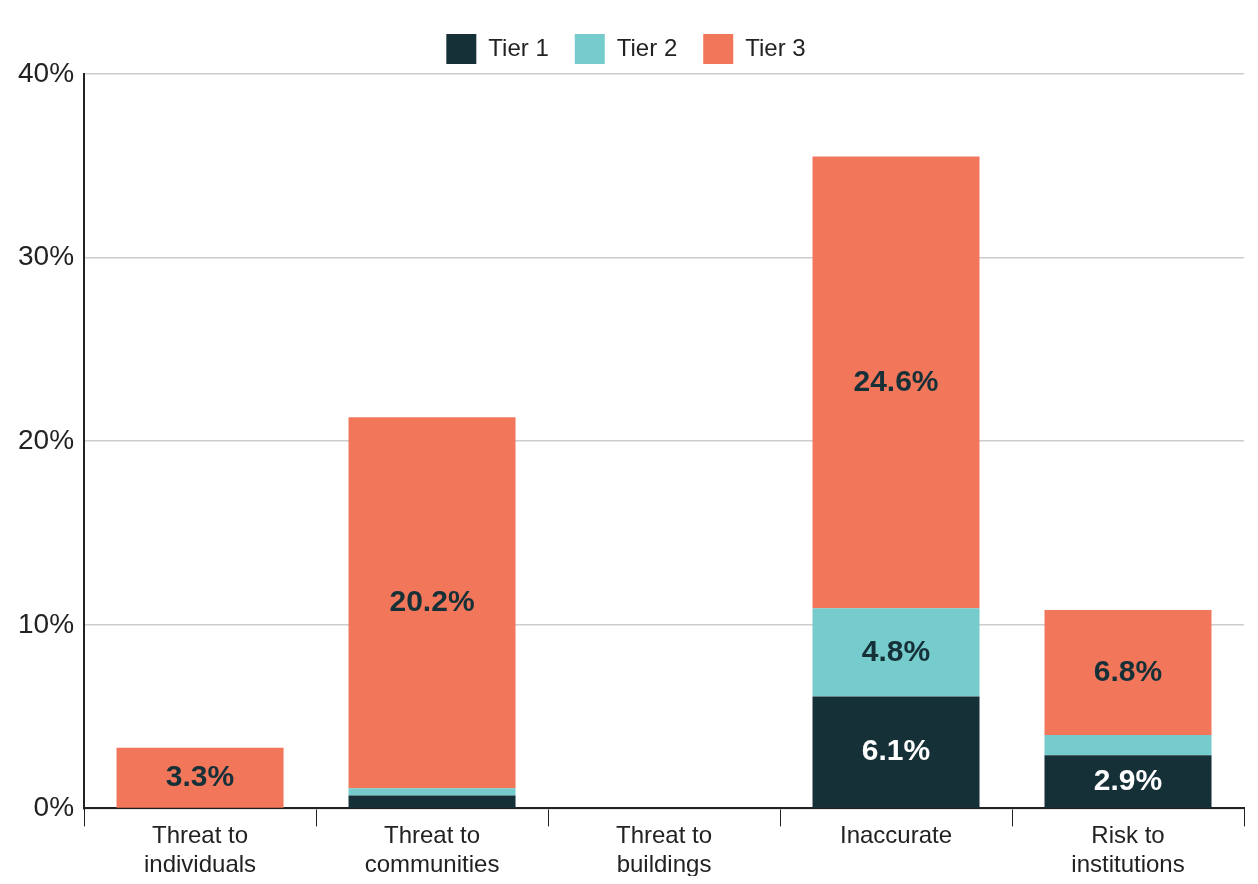  What do you see at coordinates (46, 72) in the screenshot?
I see `y-tick-label: 40%` at bounding box center [46, 72].